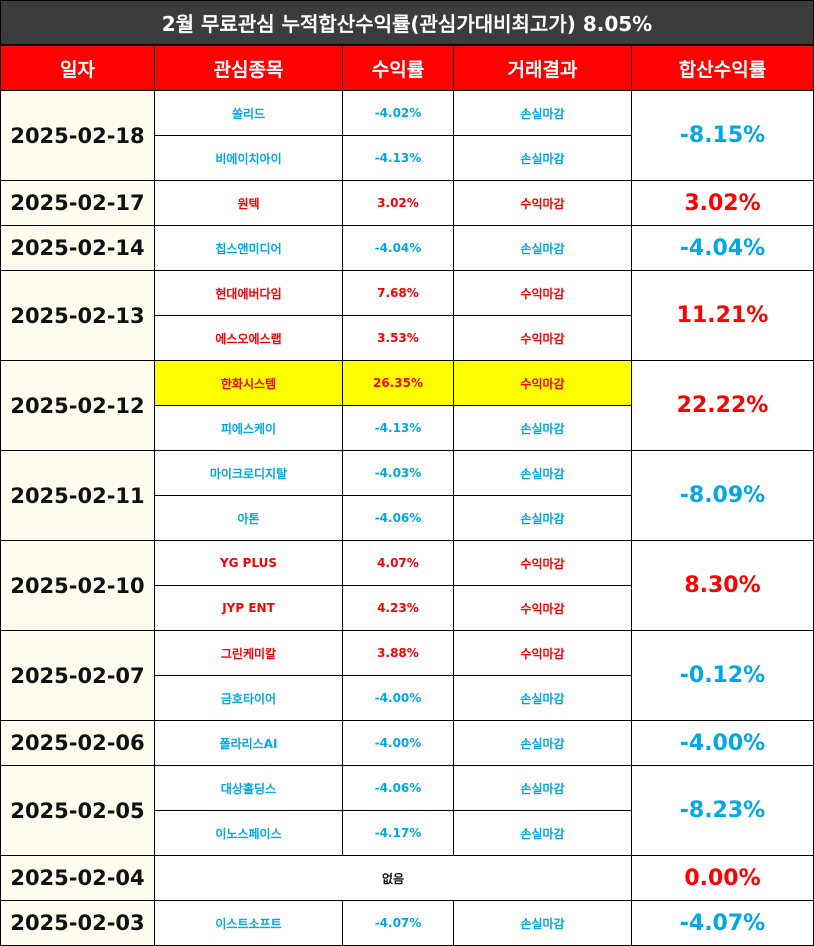 Image resolution: width=814 pixels, height=946 pixels. What do you see at coordinates (722, 585) in the screenshot?
I see `total-cell: 8.30%` at bounding box center [722, 585].